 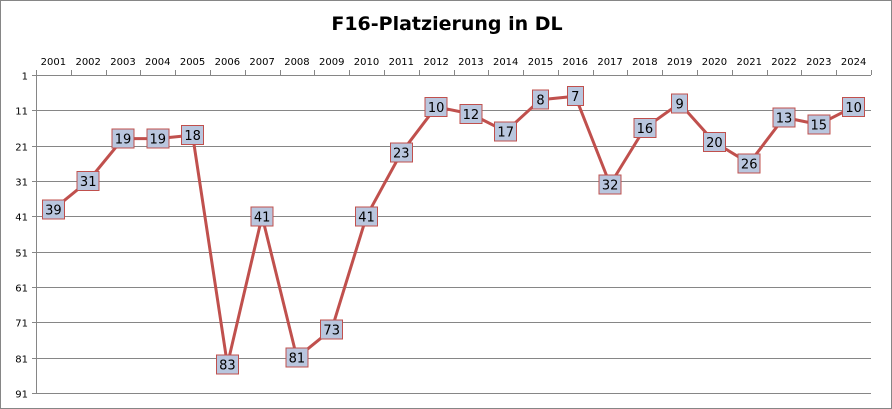 What do you see at coordinates (296, 62) in the screenshot?
I see `x-tick-label: 2008` at bounding box center [296, 62].